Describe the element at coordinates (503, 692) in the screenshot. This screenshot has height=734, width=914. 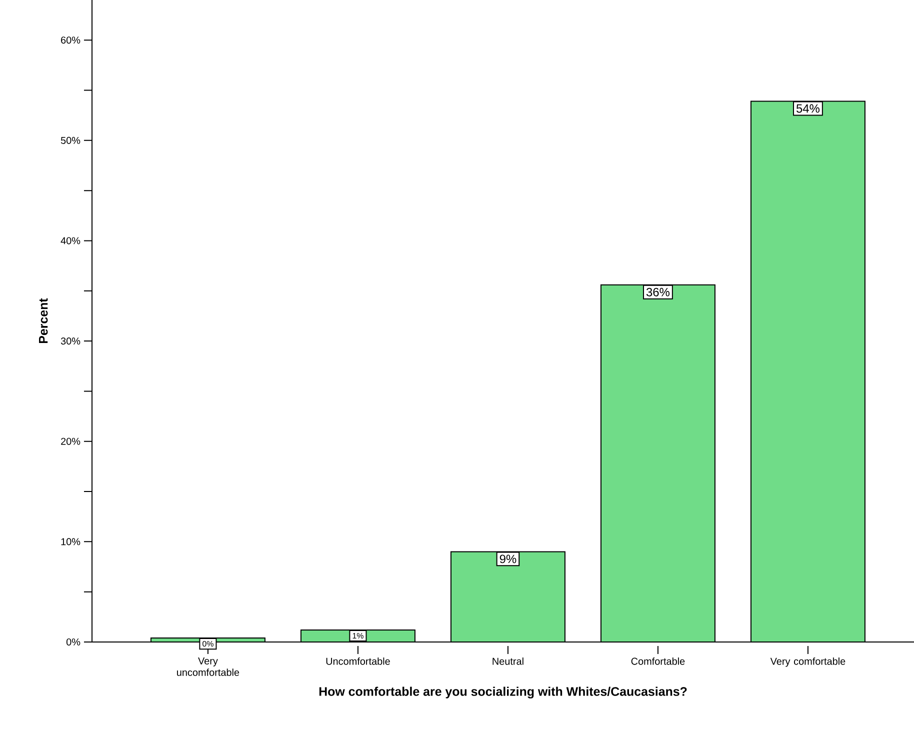
I see `x-axis-title: How comfortable are you socializing with Whites/Caucasians?` at that location.